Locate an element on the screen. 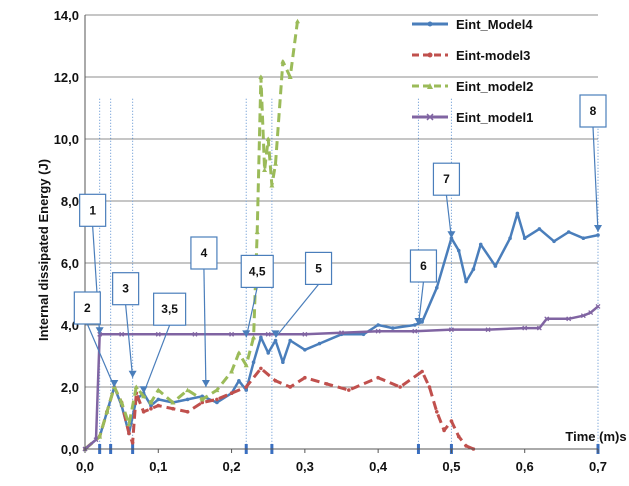 The width and height of the screenshot is (629, 486). callout-label: 8 is located at coordinates (593, 111).